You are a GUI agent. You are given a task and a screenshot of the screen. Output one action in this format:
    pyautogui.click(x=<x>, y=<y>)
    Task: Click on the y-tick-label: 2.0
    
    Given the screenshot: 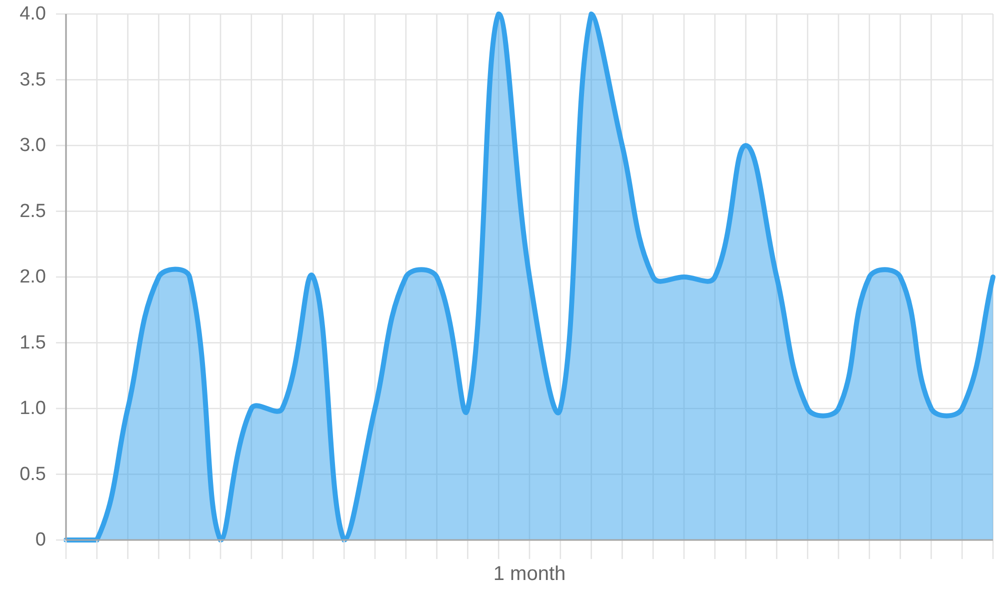 What is the action you would take?
    pyautogui.click(x=33, y=277)
    